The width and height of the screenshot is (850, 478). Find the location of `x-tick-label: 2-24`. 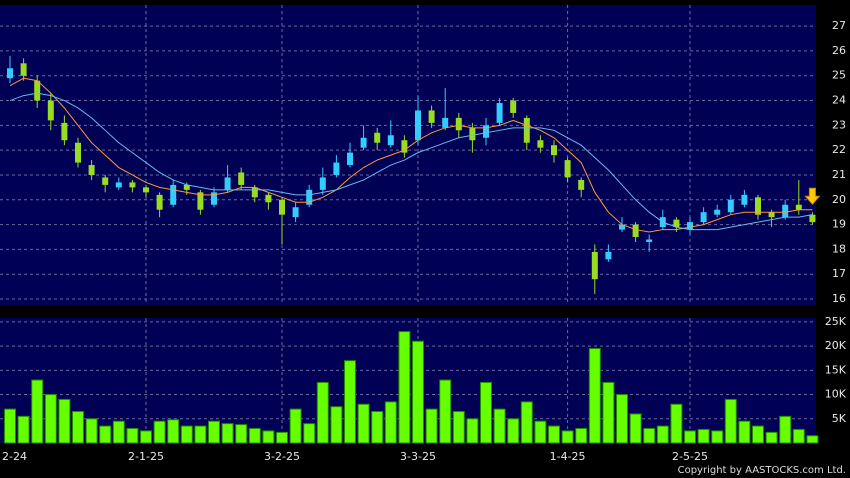

x-tick-label: 2-24 is located at coordinates (14, 456).